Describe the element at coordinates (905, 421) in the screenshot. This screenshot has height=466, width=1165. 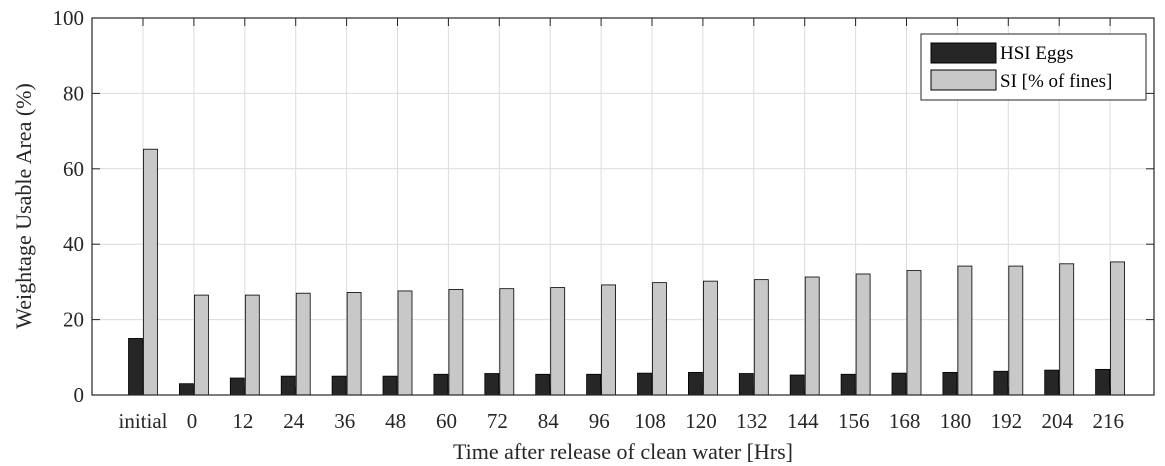
I see `x-tick-label: 168` at that location.